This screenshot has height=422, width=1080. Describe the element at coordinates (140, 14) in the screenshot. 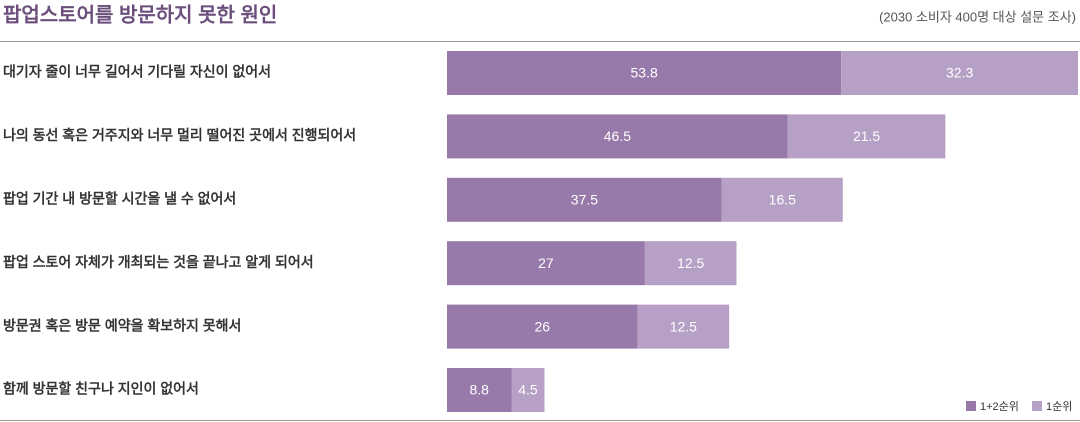

I see `chart-title: 팝업스토어를 방문하지 못한 원인` at that location.